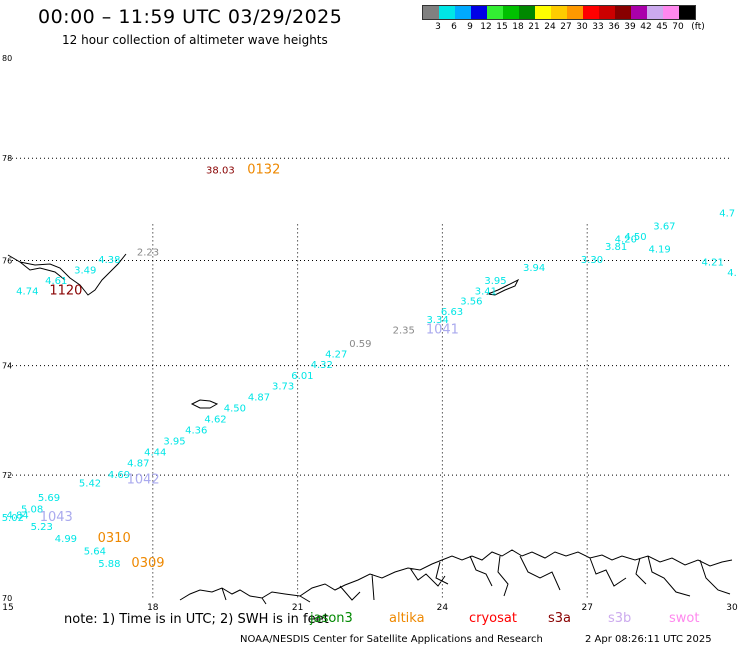  I want to click on legend-label: 21, so click(534, 27).